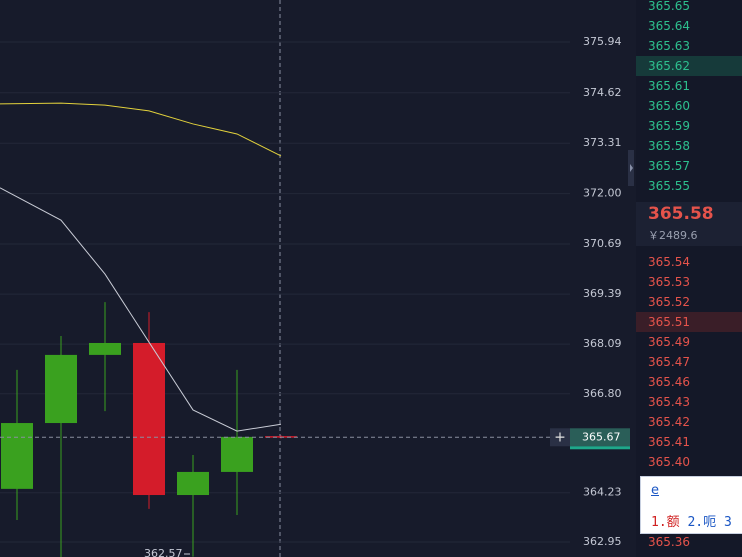 Image resolution: width=742 pixels, height=557 pixels. What do you see at coordinates (669, 362) in the screenshot?
I see `bid-row: 365.47` at bounding box center [669, 362].